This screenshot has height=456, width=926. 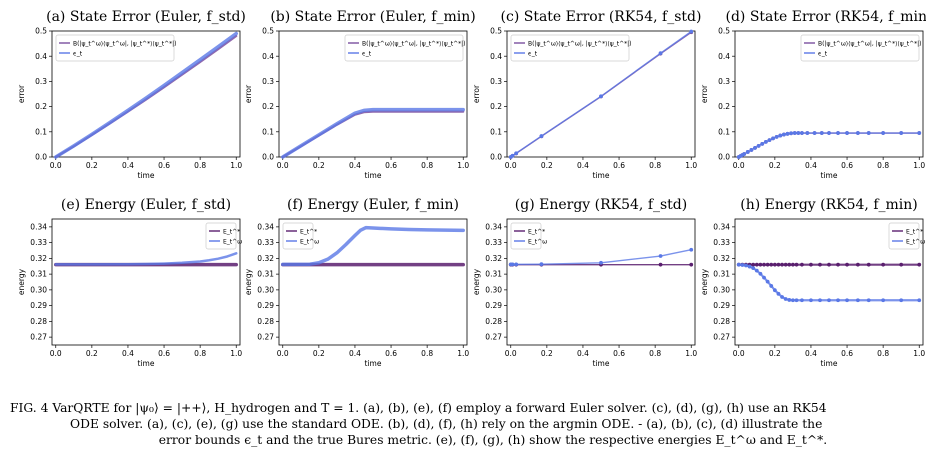 What do you see at coordinates (496, 31) in the screenshot?
I see `y-tick-label: 0.5` at bounding box center [496, 31].